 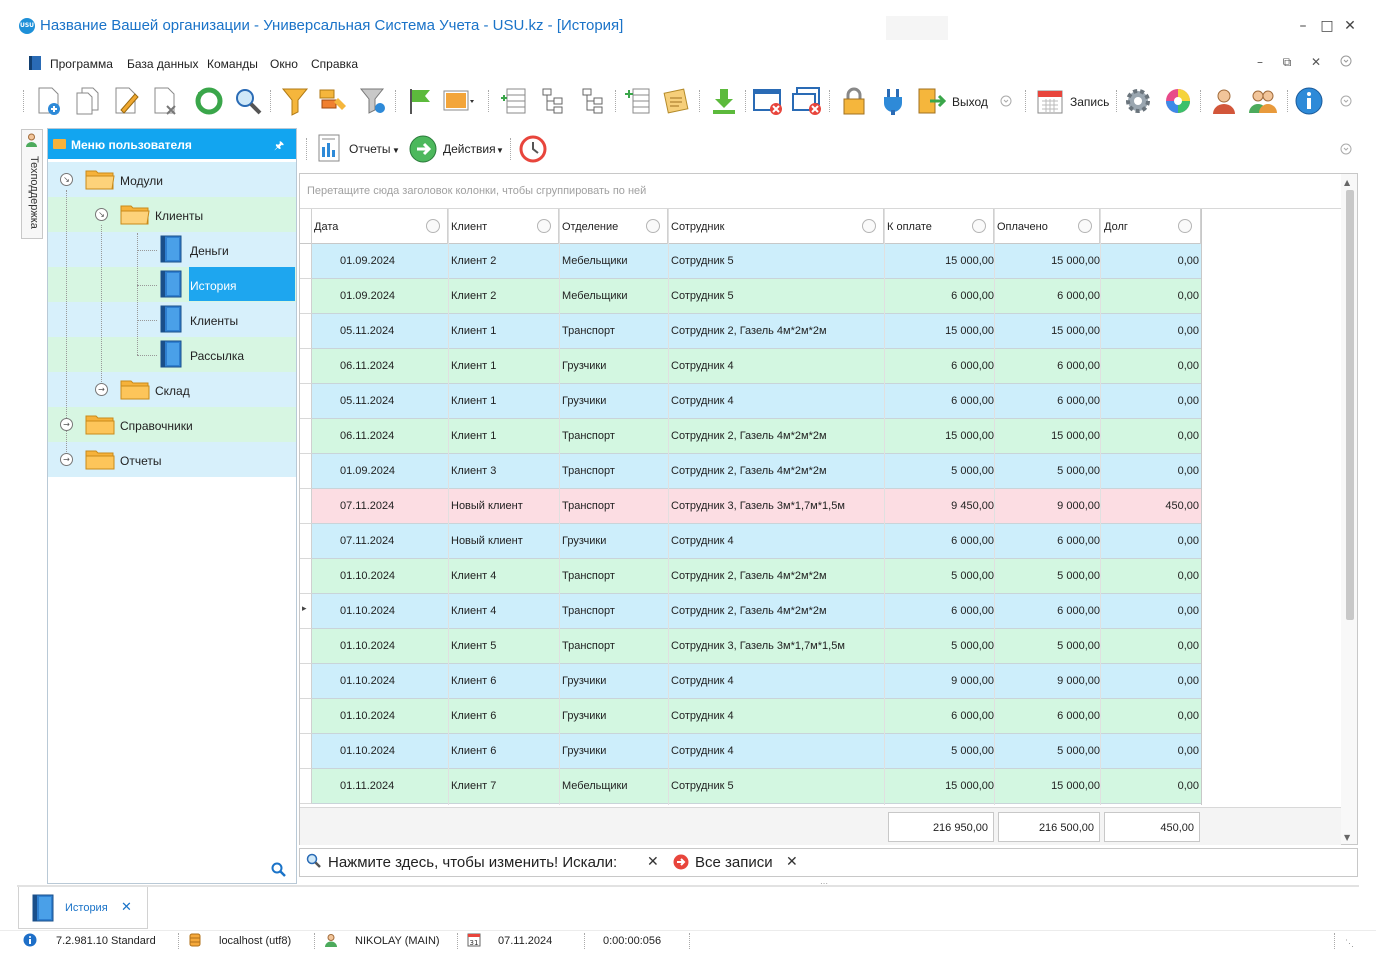 What do you see at coordinates (869, 226) in the screenshot?
I see `filter-employee-icon` at bounding box center [869, 226].